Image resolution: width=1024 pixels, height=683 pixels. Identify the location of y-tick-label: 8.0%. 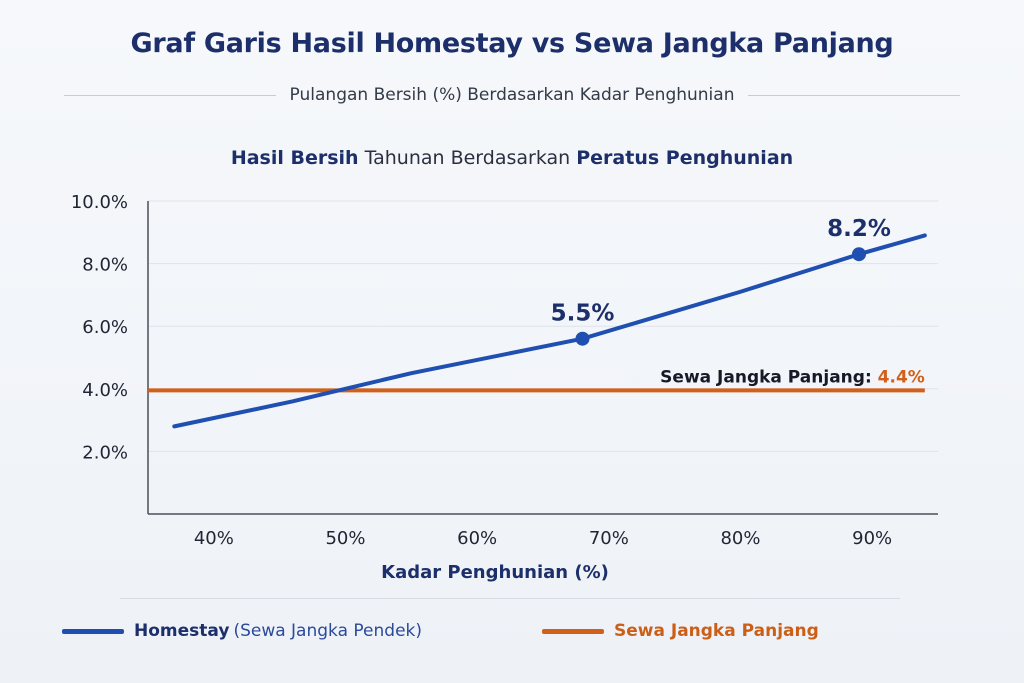
(105, 265).